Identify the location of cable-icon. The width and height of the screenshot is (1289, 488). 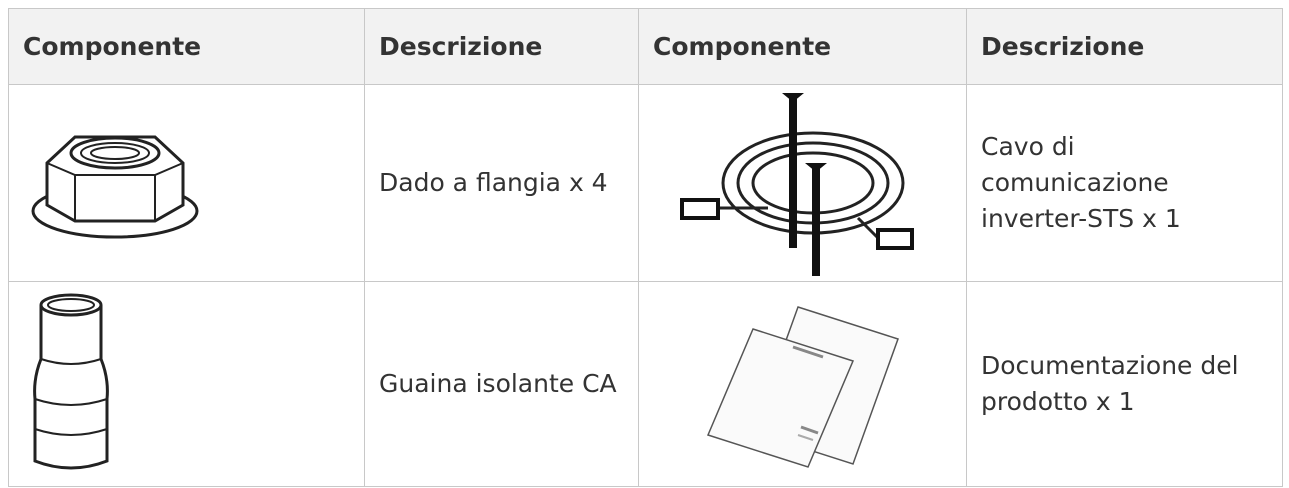
(796, 184).